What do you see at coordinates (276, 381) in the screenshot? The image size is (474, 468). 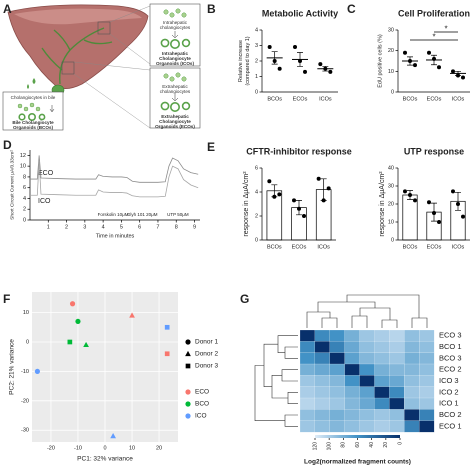 I see `row-dendrogram` at bounding box center [276, 381].